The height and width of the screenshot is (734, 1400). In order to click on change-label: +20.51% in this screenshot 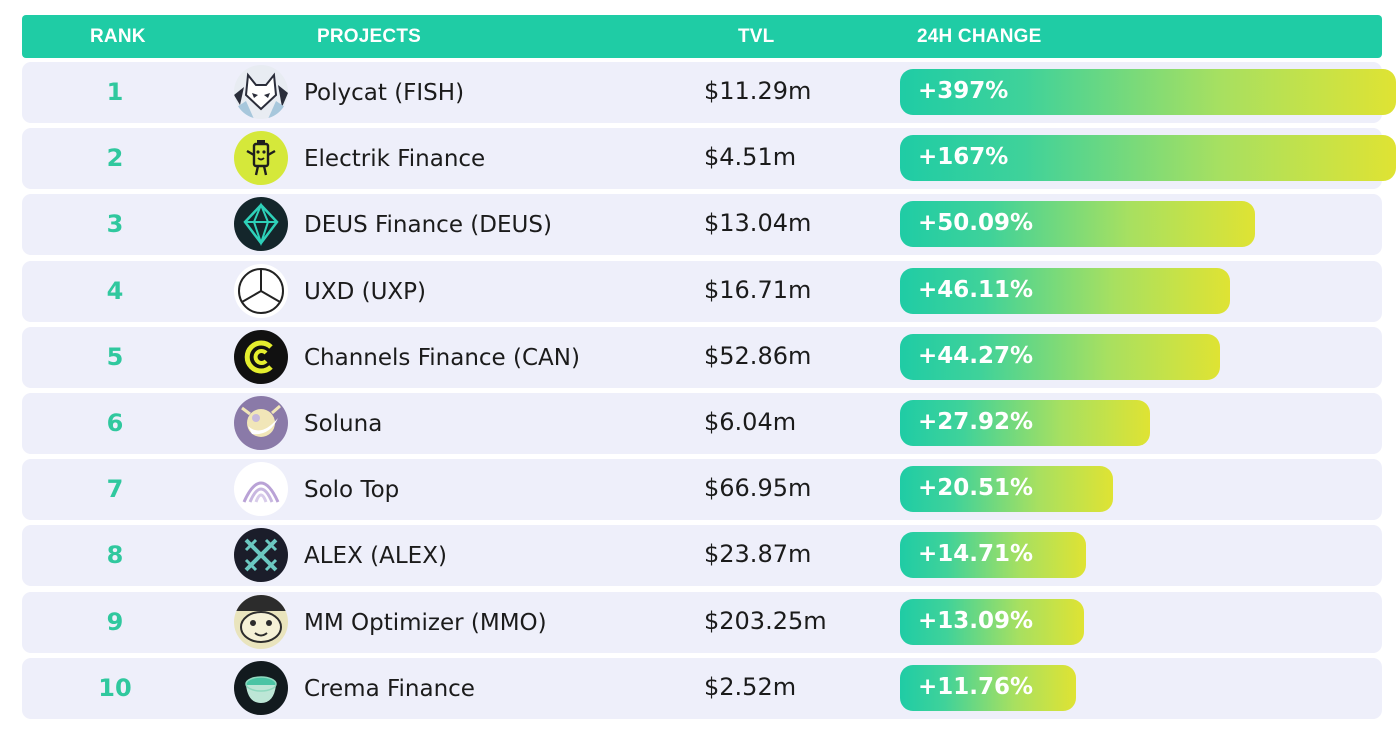, I will do `click(976, 488)`.